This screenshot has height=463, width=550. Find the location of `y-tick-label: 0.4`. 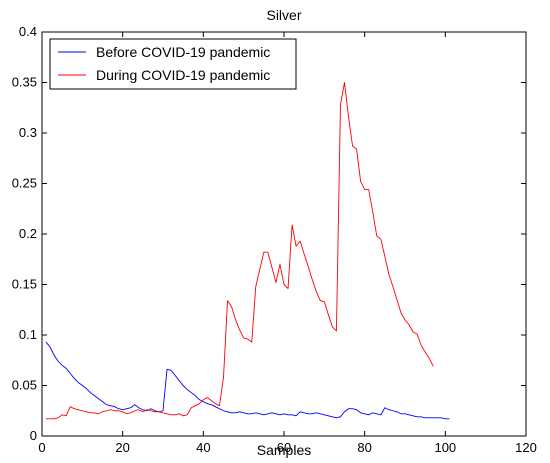

y-tick-label: 0.4 is located at coordinates (28, 31).